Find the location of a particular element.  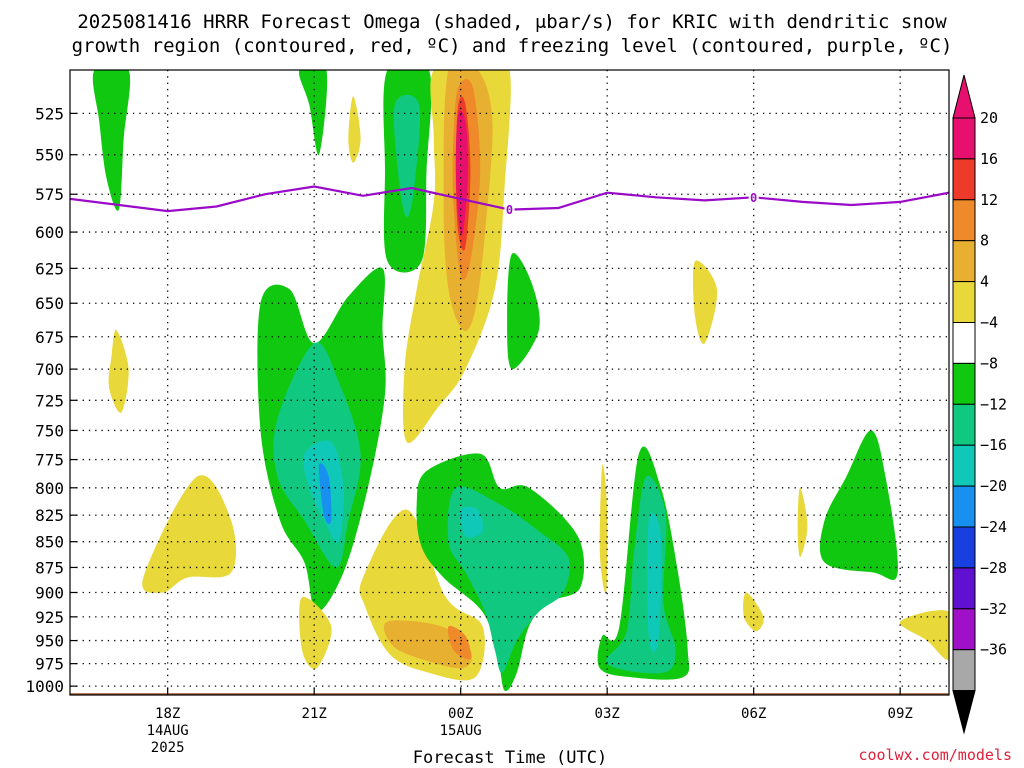

colorbar: 20 16 12 8 4 −4 −8 −12 −16 −20 −24 −28 −32 −36 is located at coordinates (979, 404).